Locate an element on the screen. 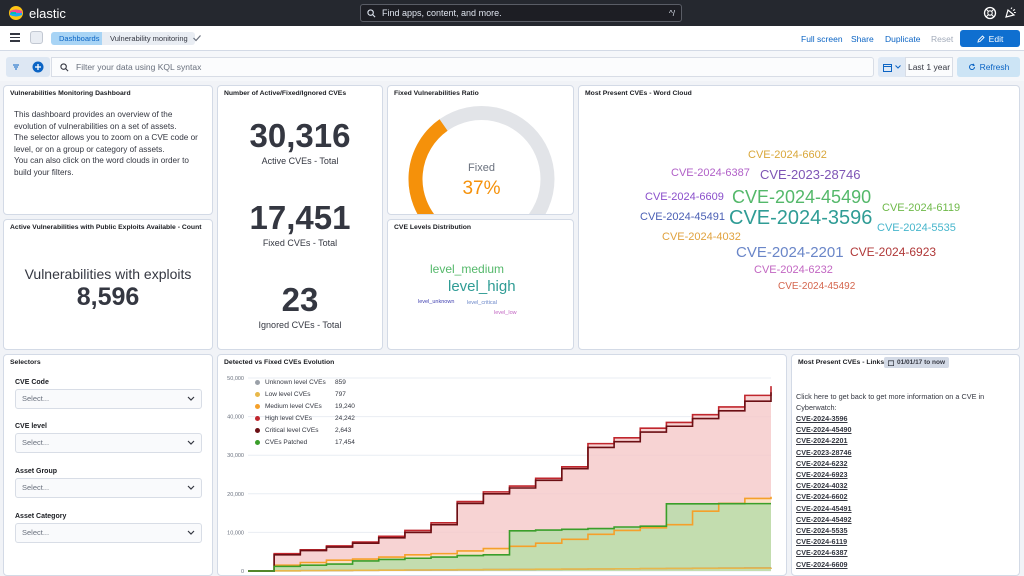 This screenshot has height=576, width=1024. date-quick-menu-button is located at coordinates (891, 67).